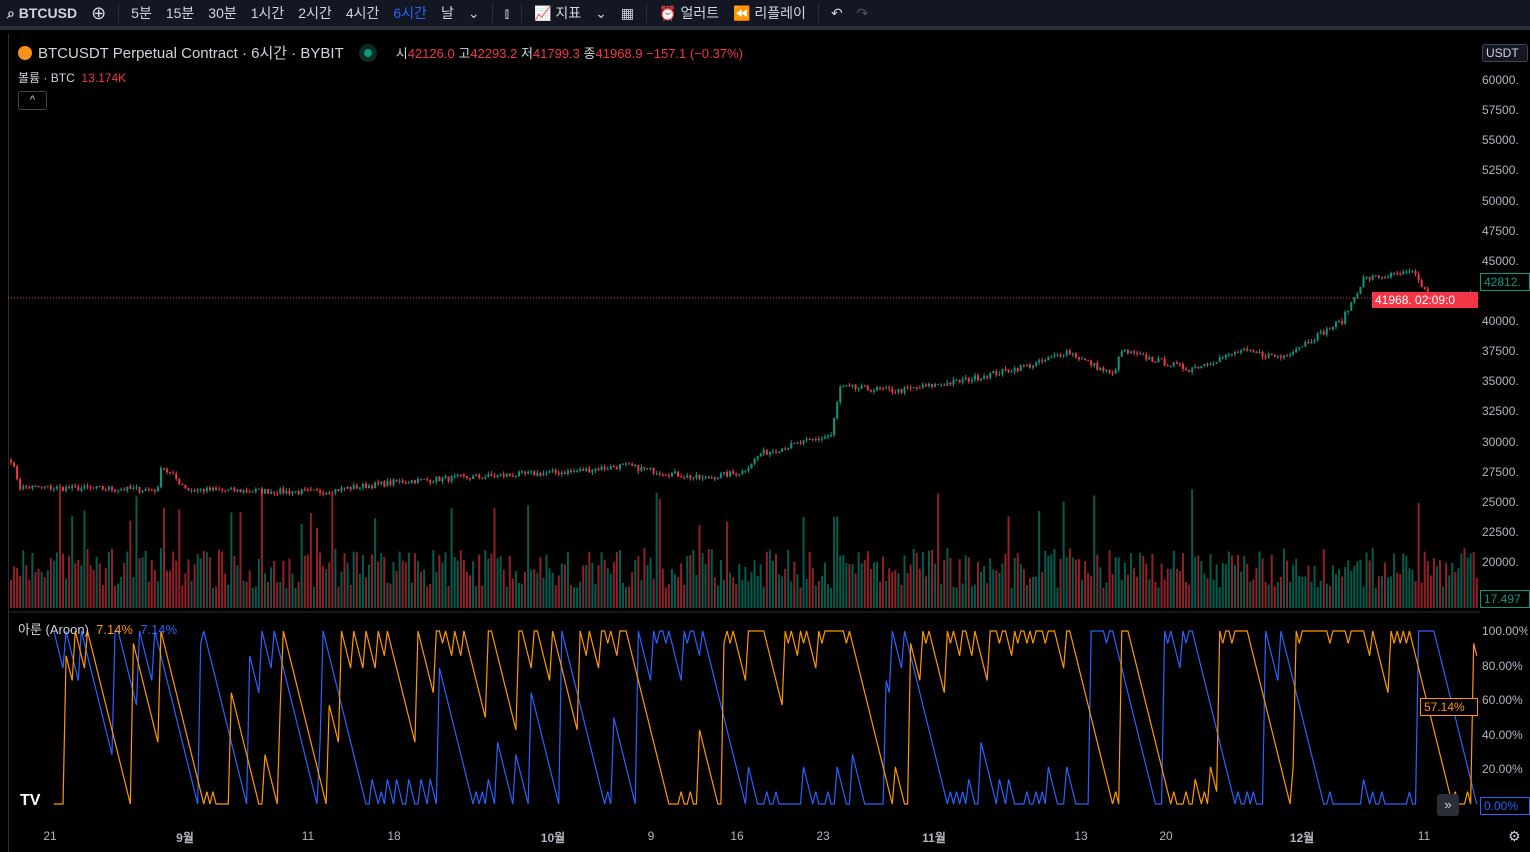  I want to click on currency-selector: USDT, so click(1505, 53).